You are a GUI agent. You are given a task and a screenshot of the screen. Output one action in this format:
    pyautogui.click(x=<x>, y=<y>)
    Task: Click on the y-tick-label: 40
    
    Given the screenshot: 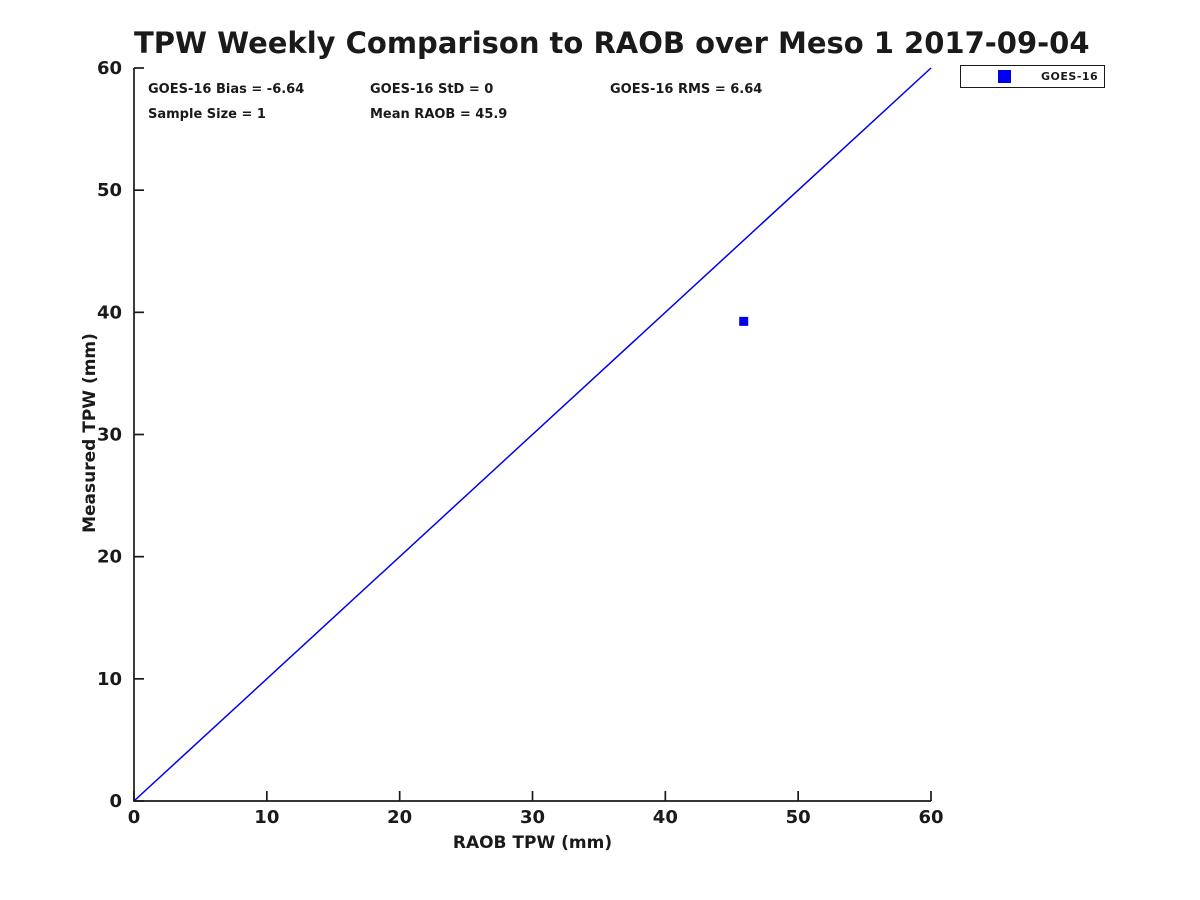 What is the action you would take?
    pyautogui.click(x=109, y=312)
    